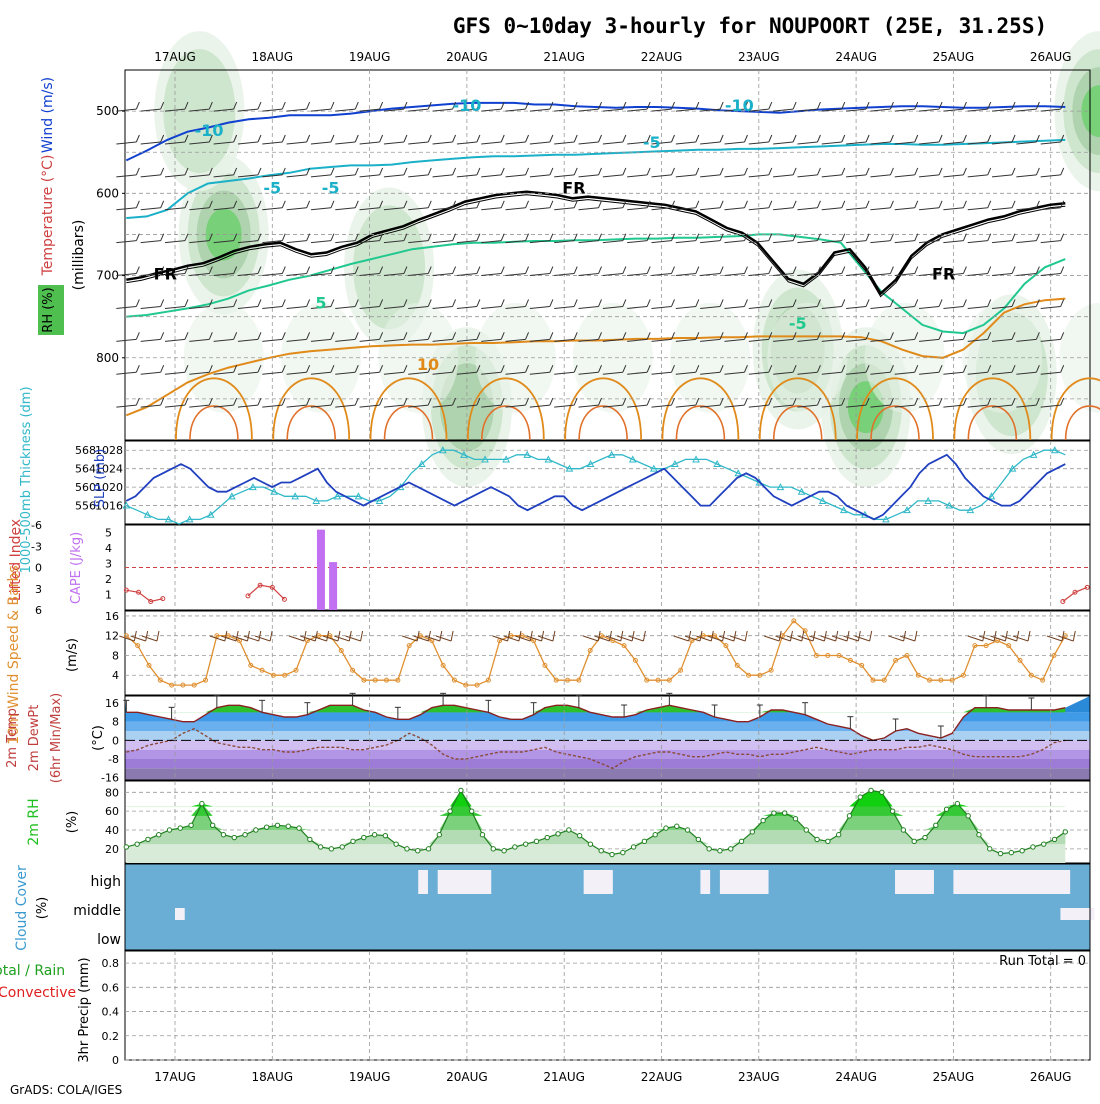  What do you see at coordinates (272, 187) in the screenshot?
I see `contour-label: -5` at bounding box center [272, 187].